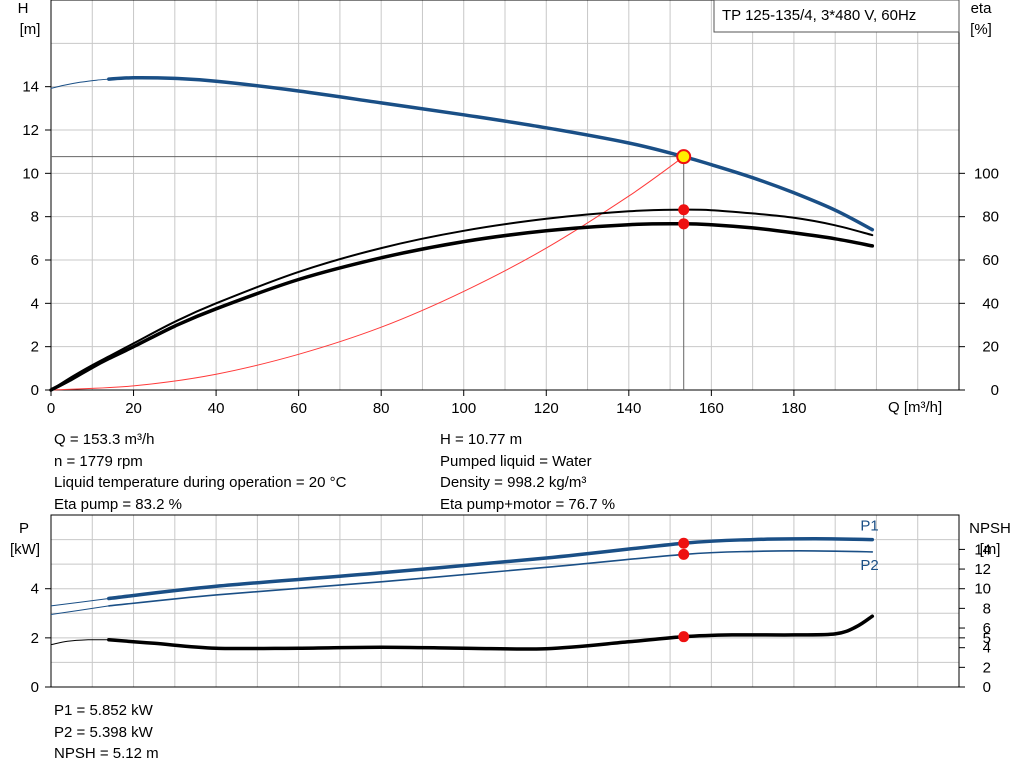 This screenshot has height=781, width=1024. I want to click on npsh-tick-label: 14, so click(982, 549).